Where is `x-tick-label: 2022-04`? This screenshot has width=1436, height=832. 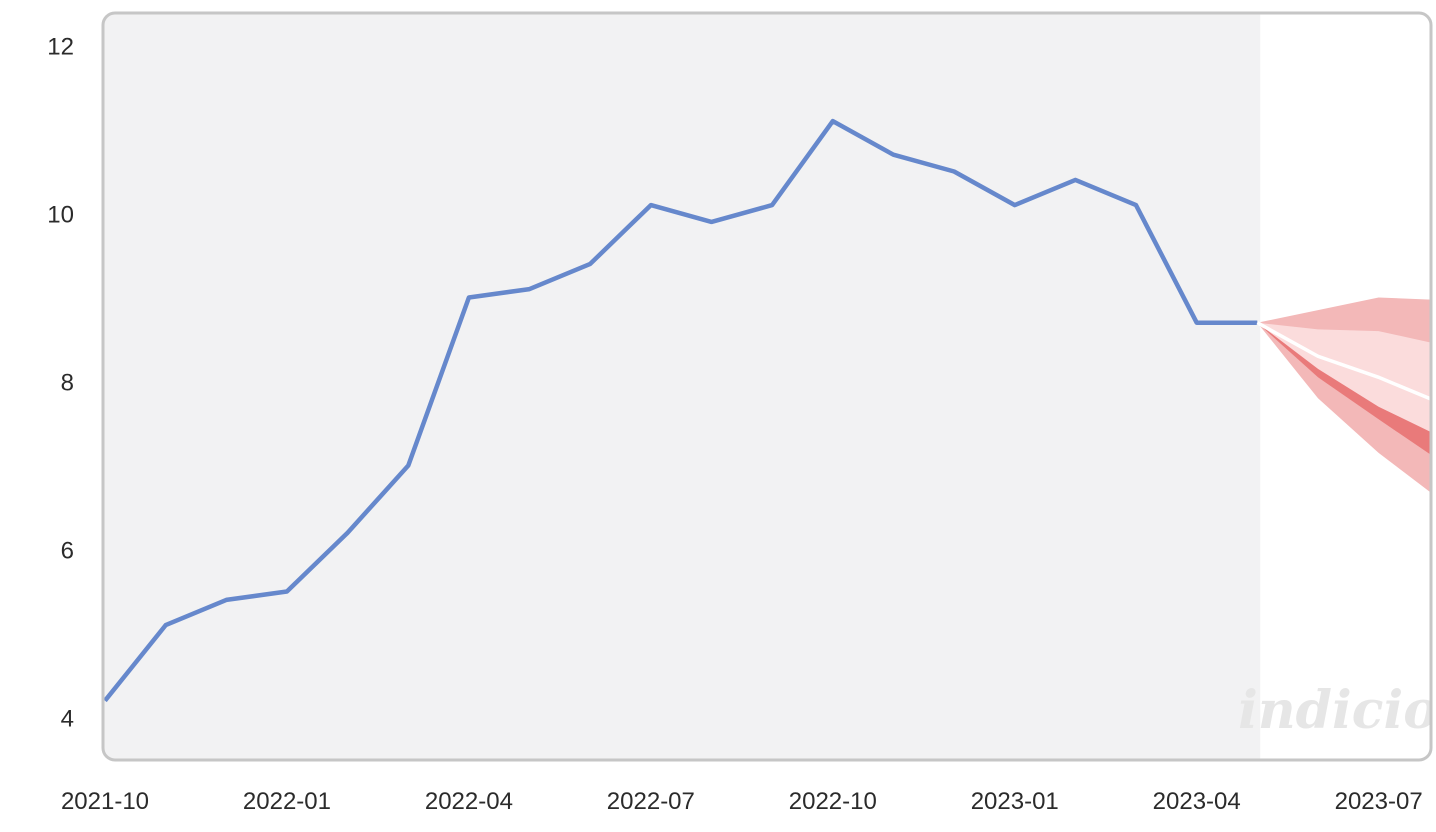
x-tick-label: 2022-04 is located at coordinates (469, 801).